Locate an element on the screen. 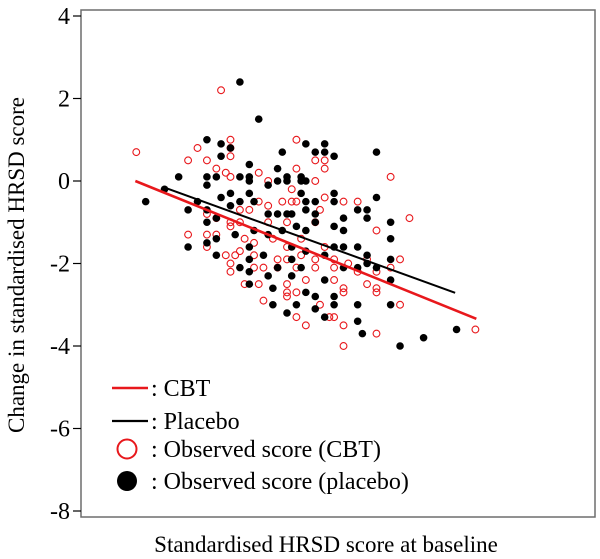 This screenshot has height=559, width=600. legend-label: : Observed score (CBT) is located at coordinates (266, 450).